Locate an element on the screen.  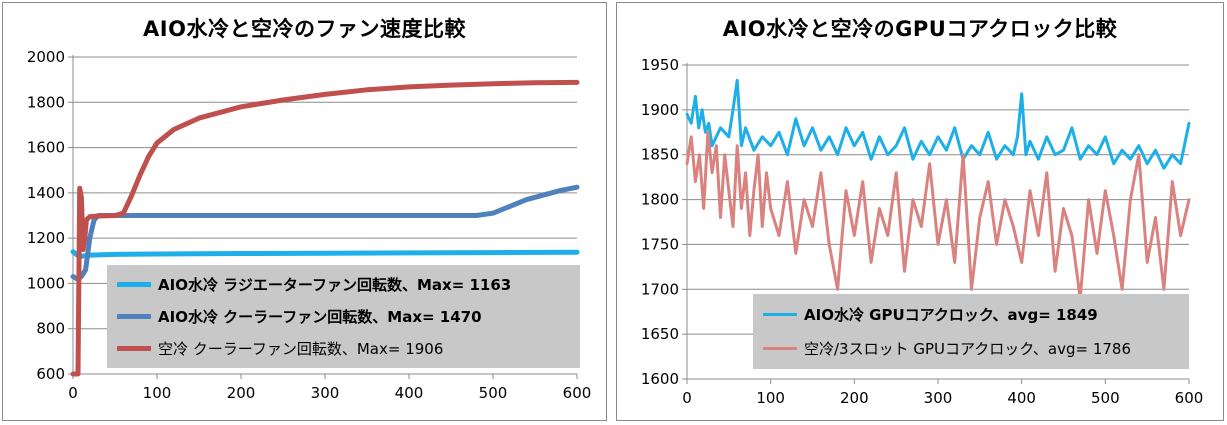
clock-chart-y-tick-label: 1600 is located at coordinates (660, 379).